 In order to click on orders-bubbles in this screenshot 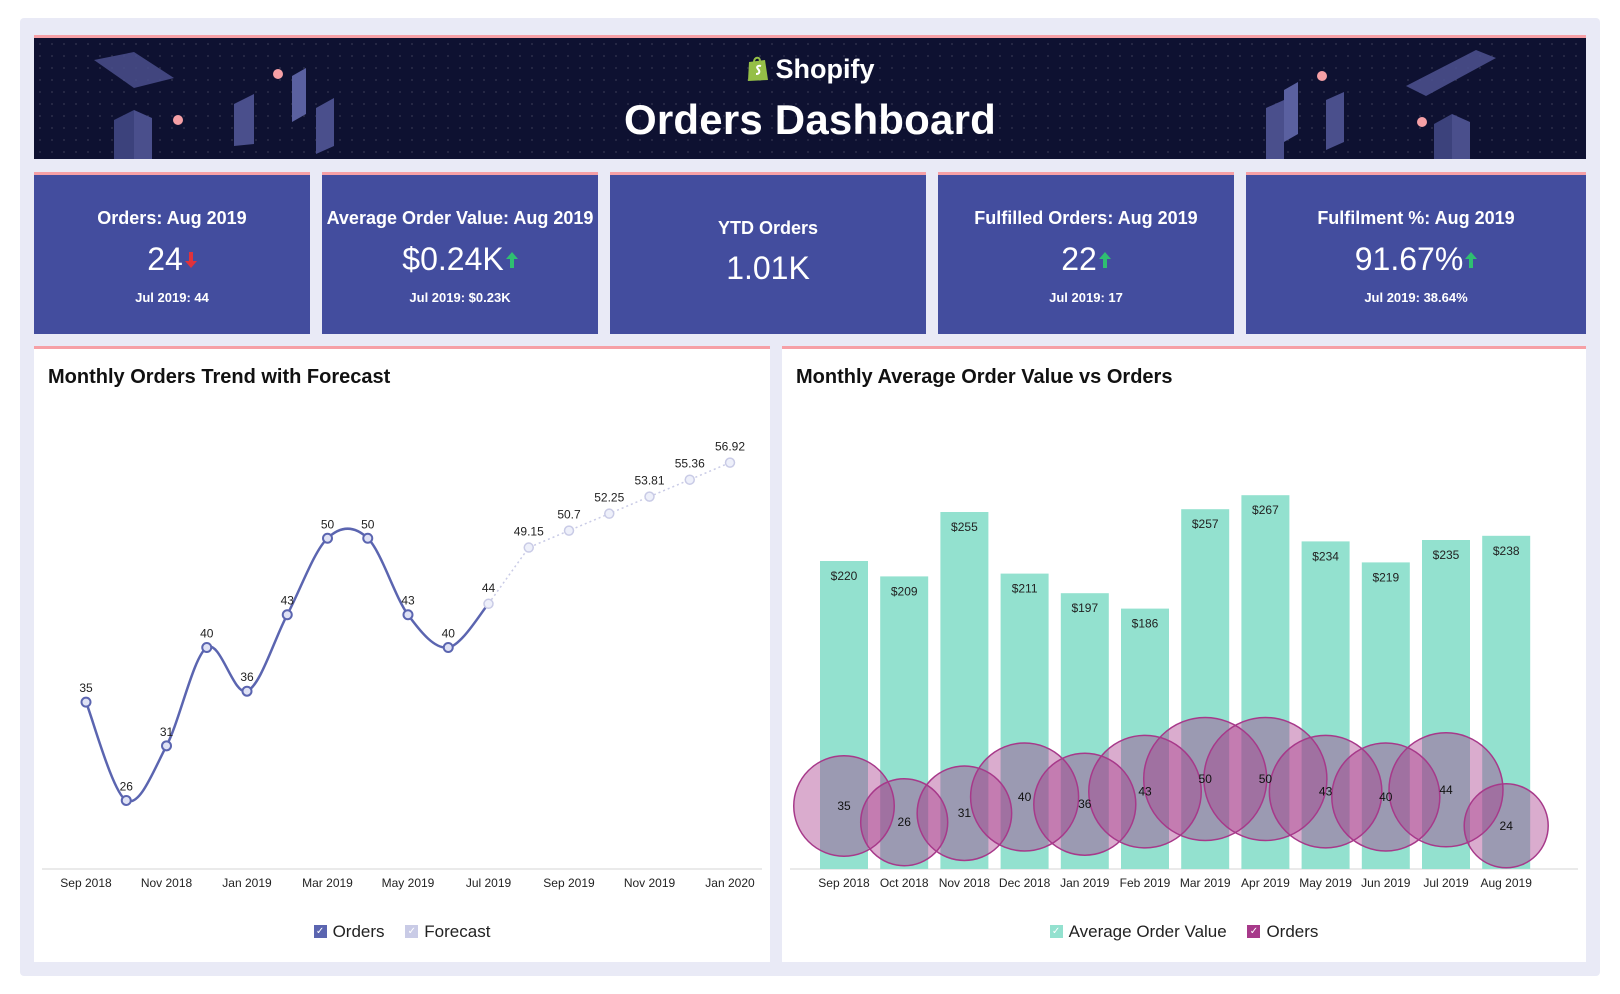, I will do `click(1171, 792)`.